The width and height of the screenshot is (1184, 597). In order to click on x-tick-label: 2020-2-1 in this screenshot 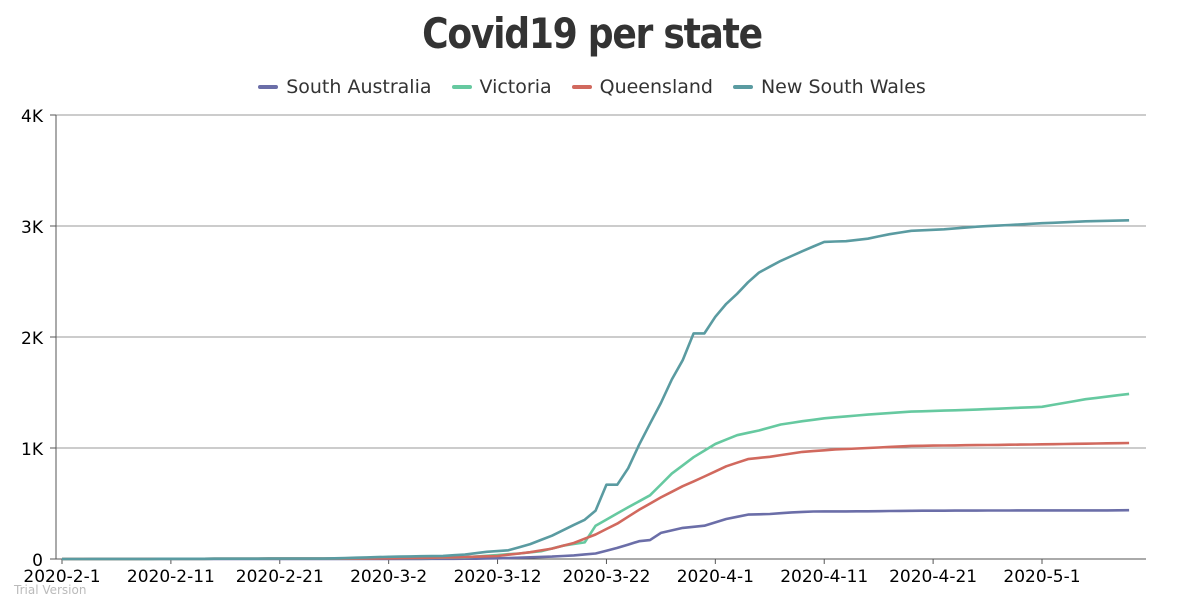, I will do `click(61, 577)`.